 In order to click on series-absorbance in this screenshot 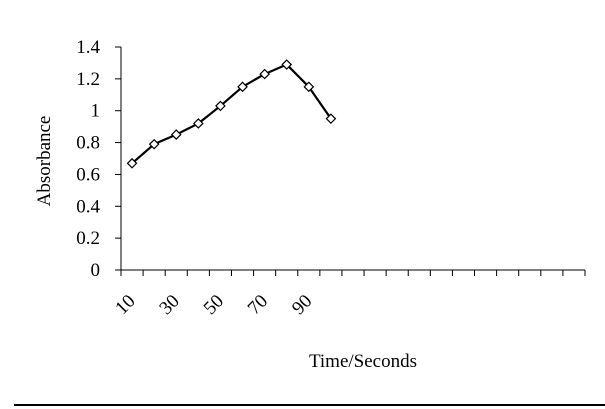, I will do `click(231, 114)`.